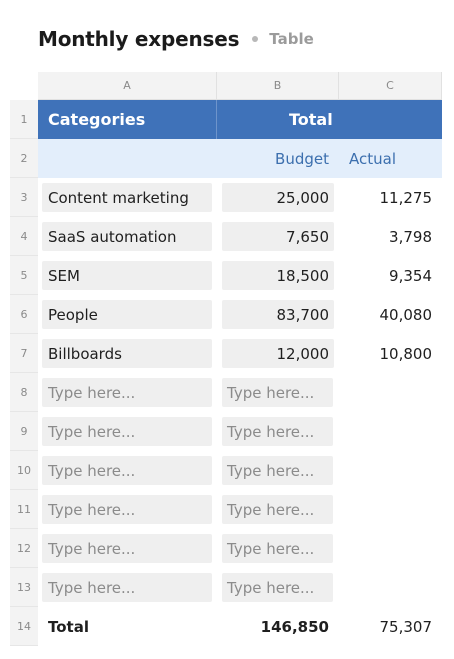 This screenshot has width=454, height=659. Describe the element at coordinates (24, 626) in the screenshot. I see `row-number: 14` at that location.